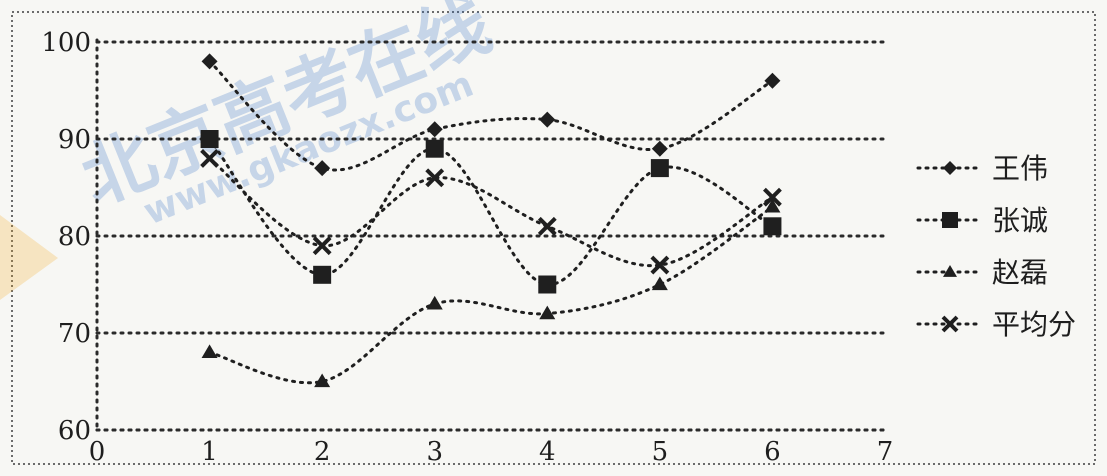 Image resolution: width=1107 pixels, height=476 pixels. Describe the element at coordinates (885, 452) in the screenshot. I see `x-tick-label: 7` at that location.